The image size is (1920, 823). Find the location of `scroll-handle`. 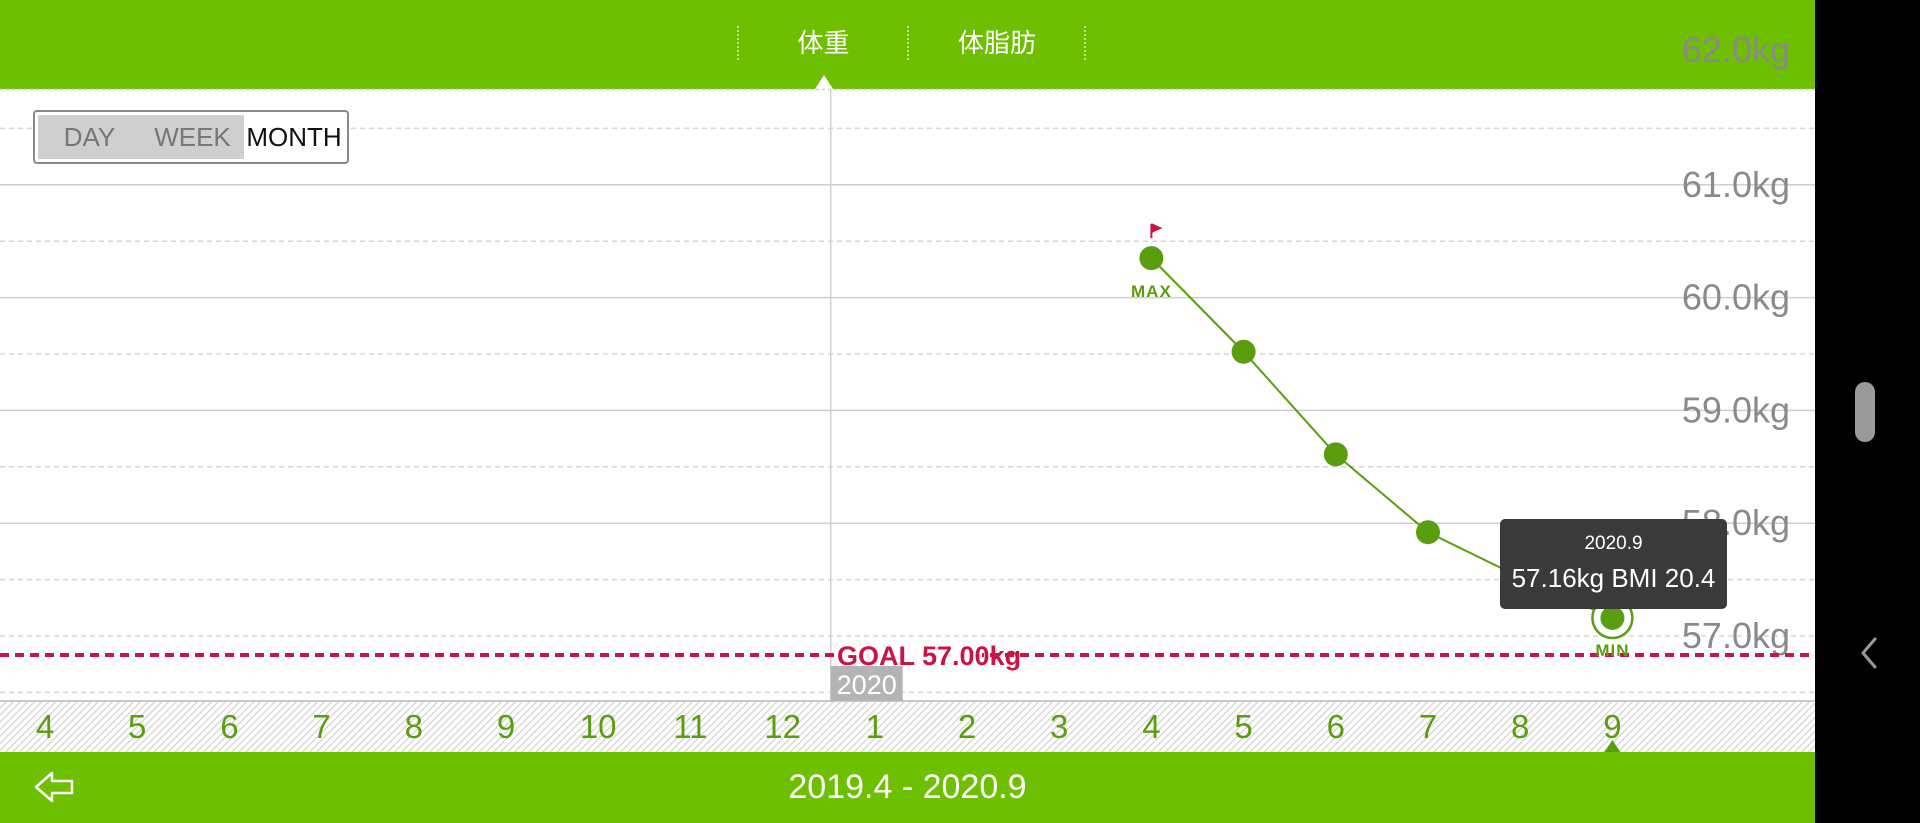

scroll-handle is located at coordinates (1865, 412).